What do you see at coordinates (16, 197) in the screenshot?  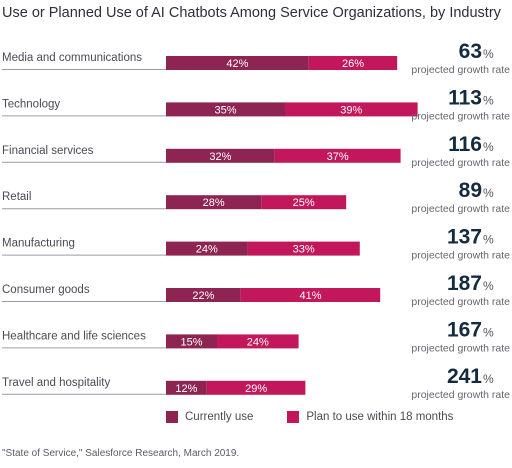 I see `category-label: Retail` at bounding box center [16, 197].